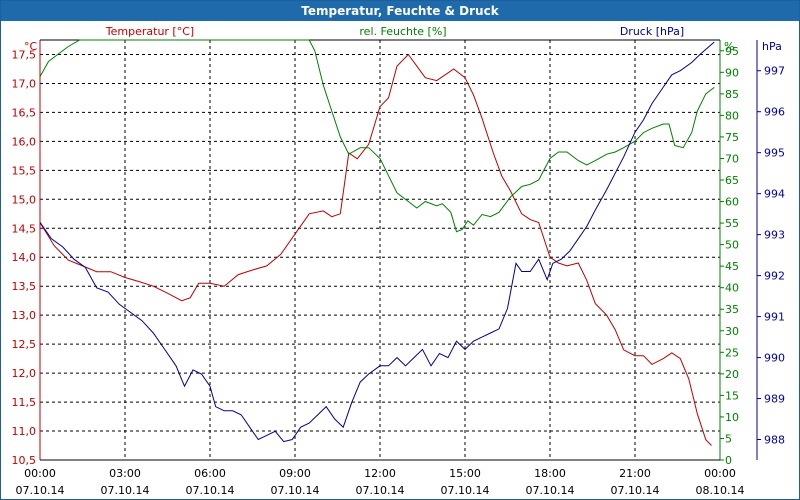 Image resolution: width=800 pixels, height=500 pixels. I want to click on x-tick-time: 06:00, so click(210, 473).